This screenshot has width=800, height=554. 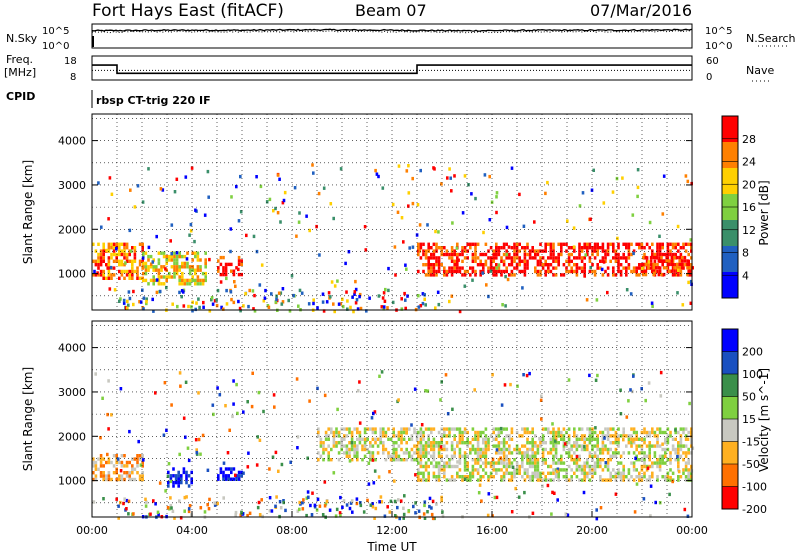 What do you see at coordinates (764, 212) in the screenshot?
I see `power-colorbar-label: Power [dB]` at bounding box center [764, 212].